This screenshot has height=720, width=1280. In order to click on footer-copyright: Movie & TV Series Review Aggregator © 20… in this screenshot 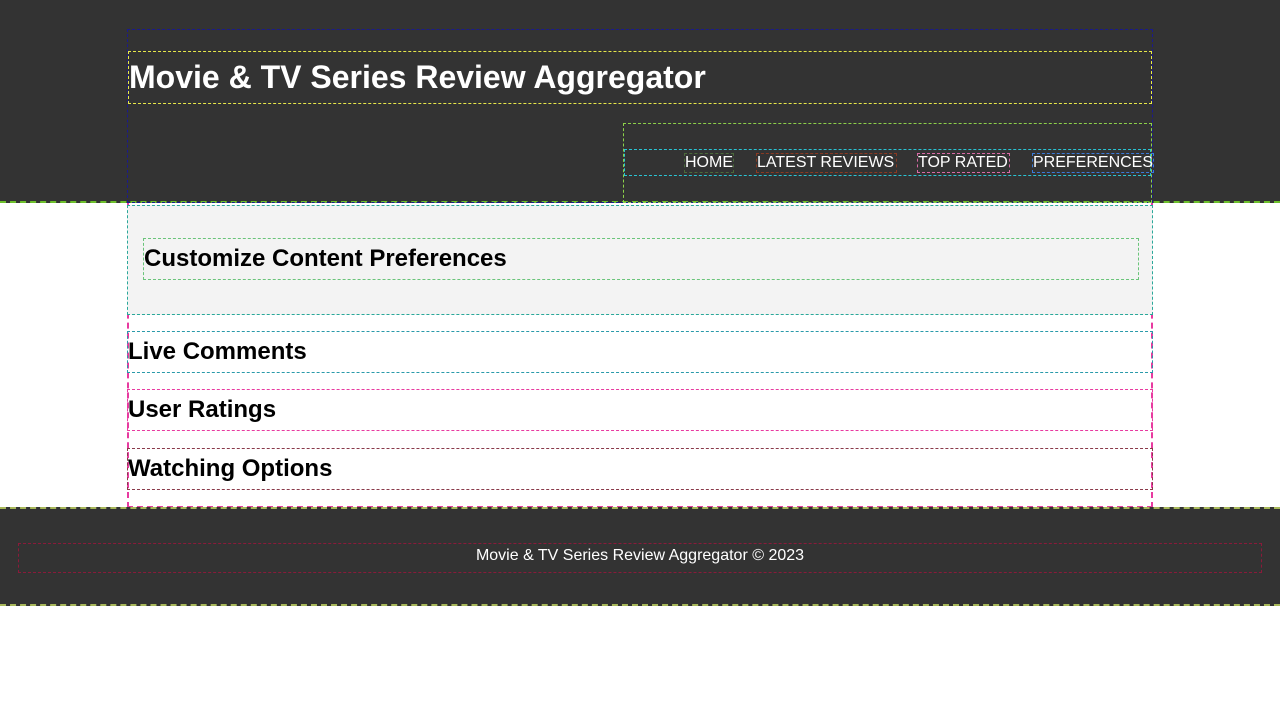, I will do `click(640, 558)`.